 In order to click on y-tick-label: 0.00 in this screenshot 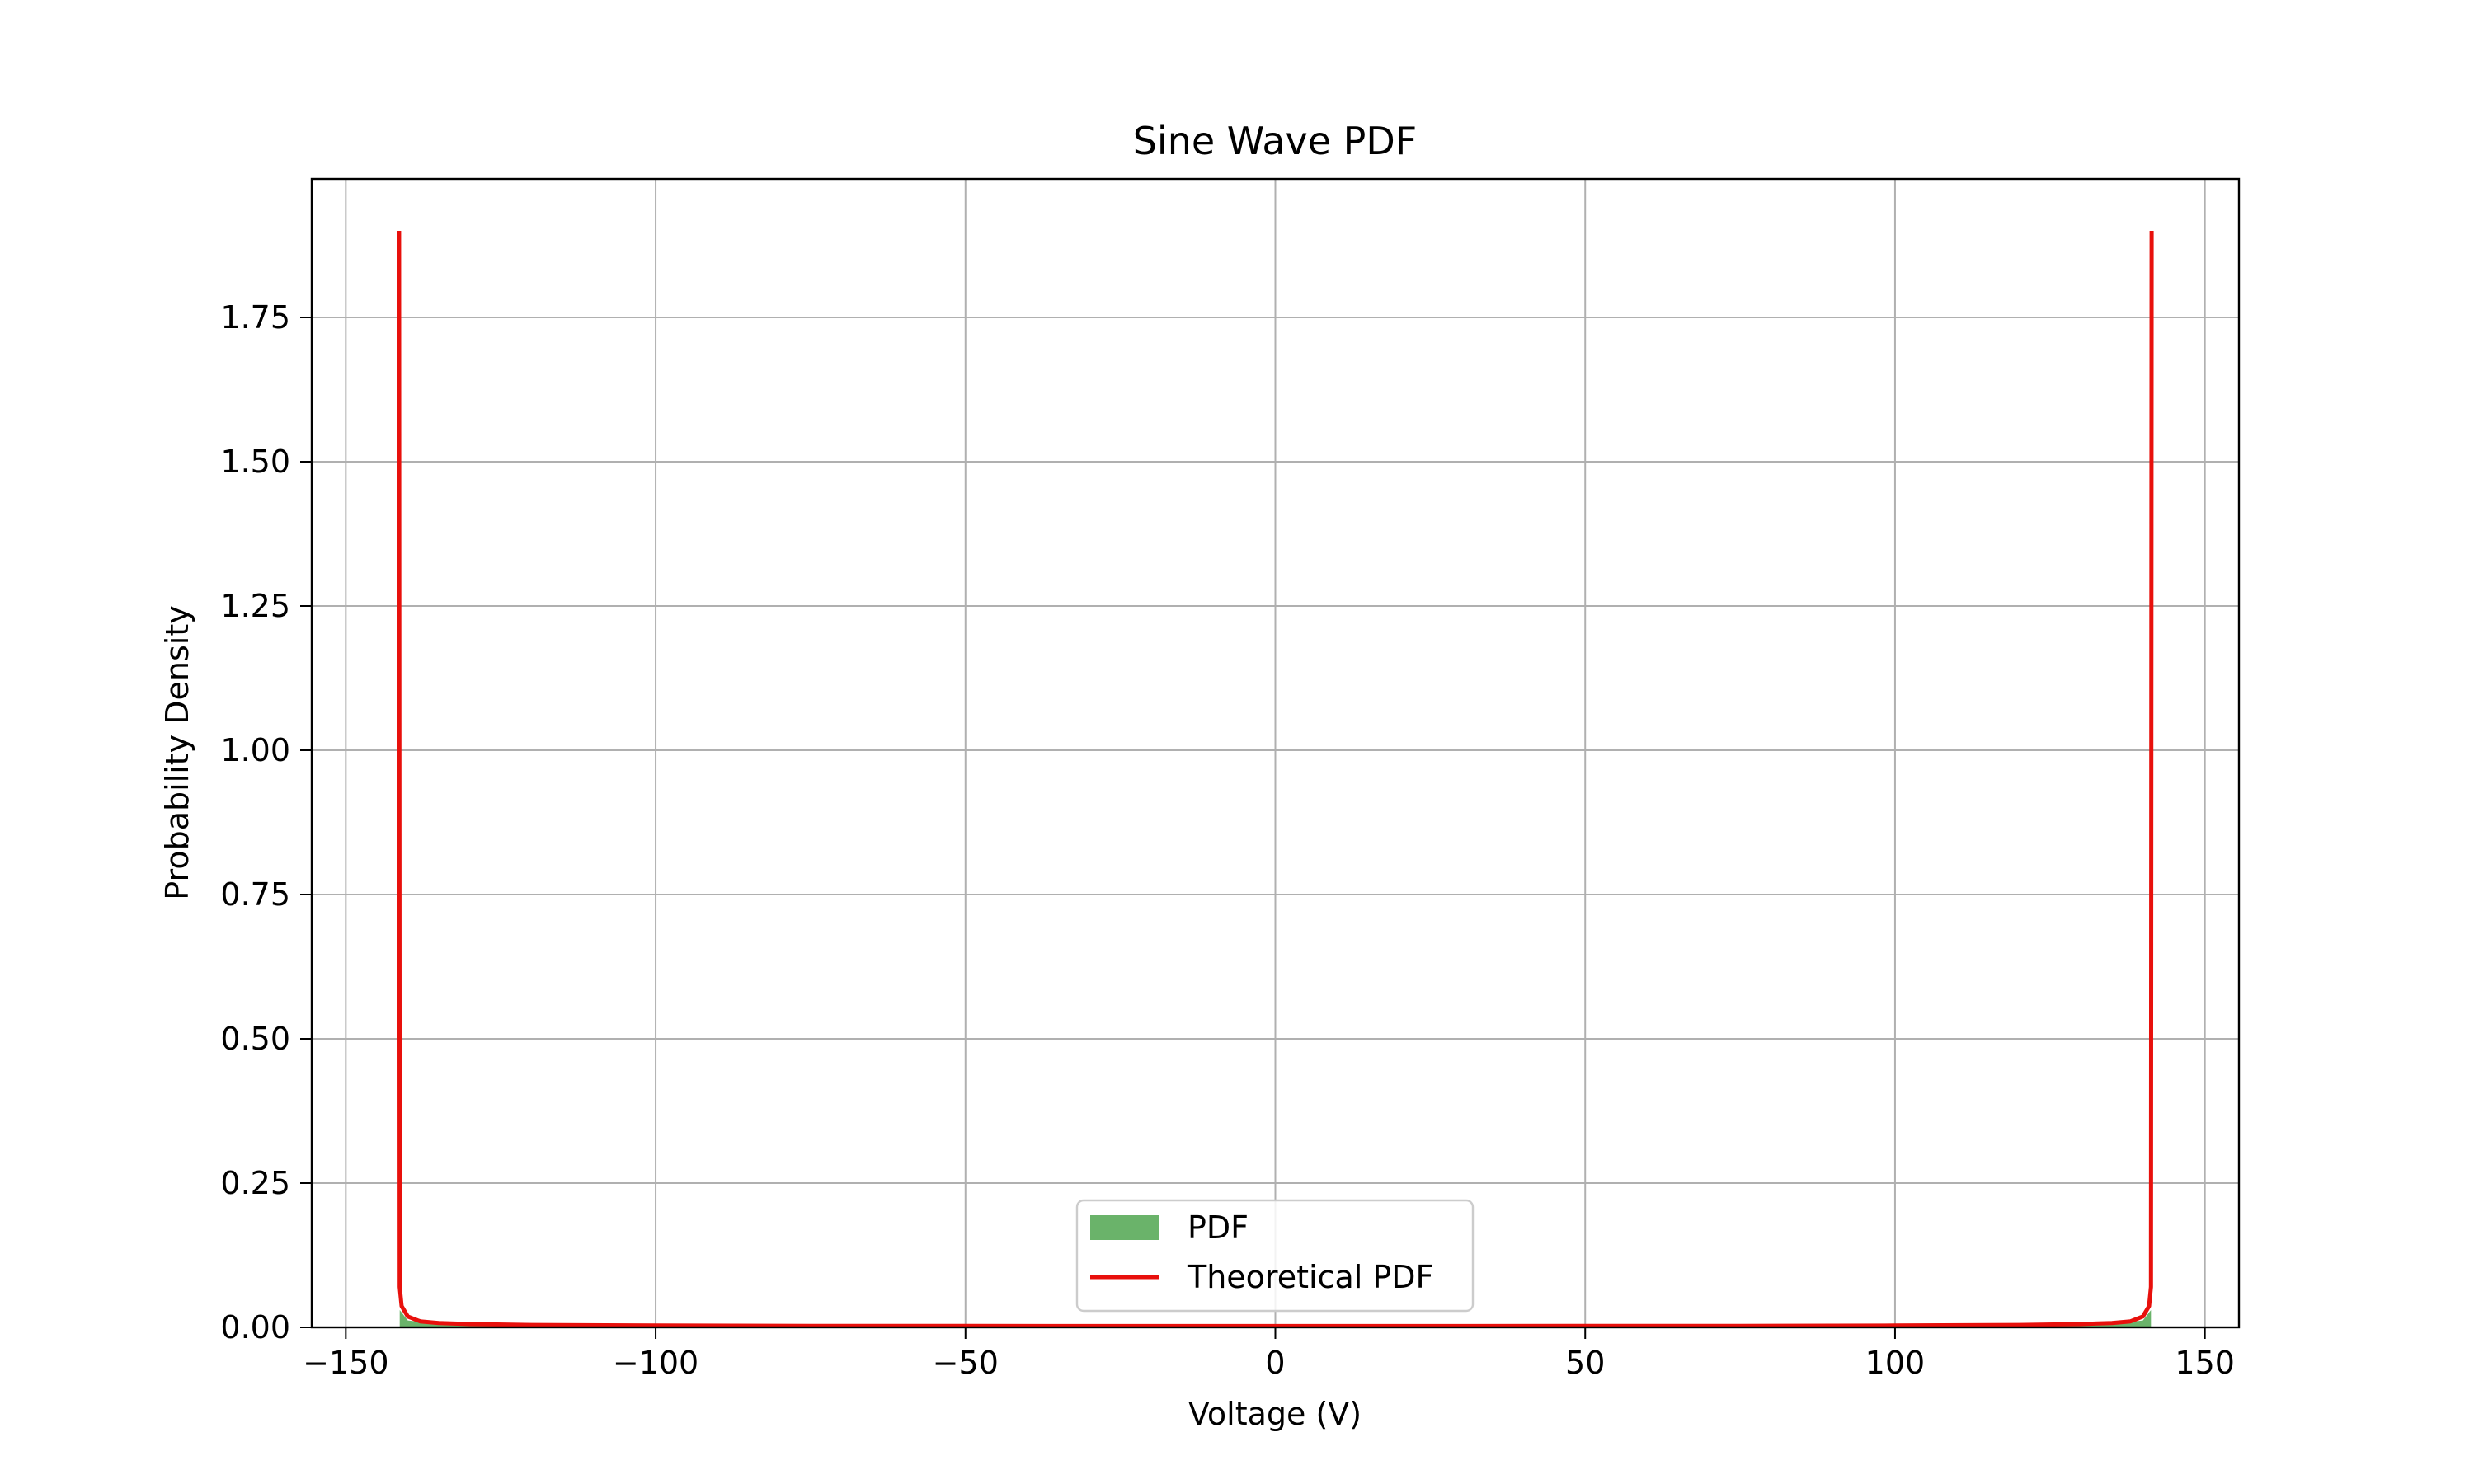, I will do `click(255, 1327)`.